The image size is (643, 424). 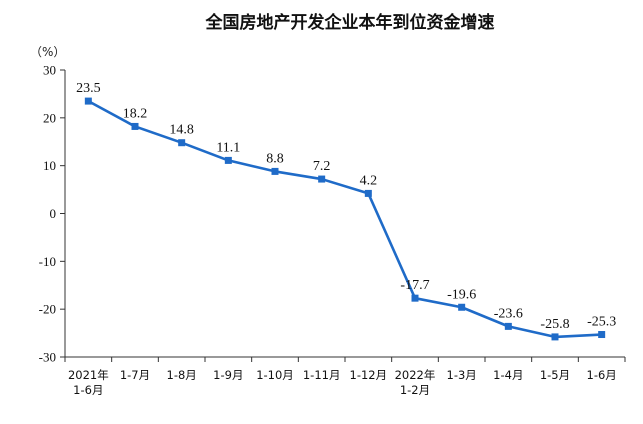 I want to click on x-tick-label: 1-8月, so click(x=182, y=375).